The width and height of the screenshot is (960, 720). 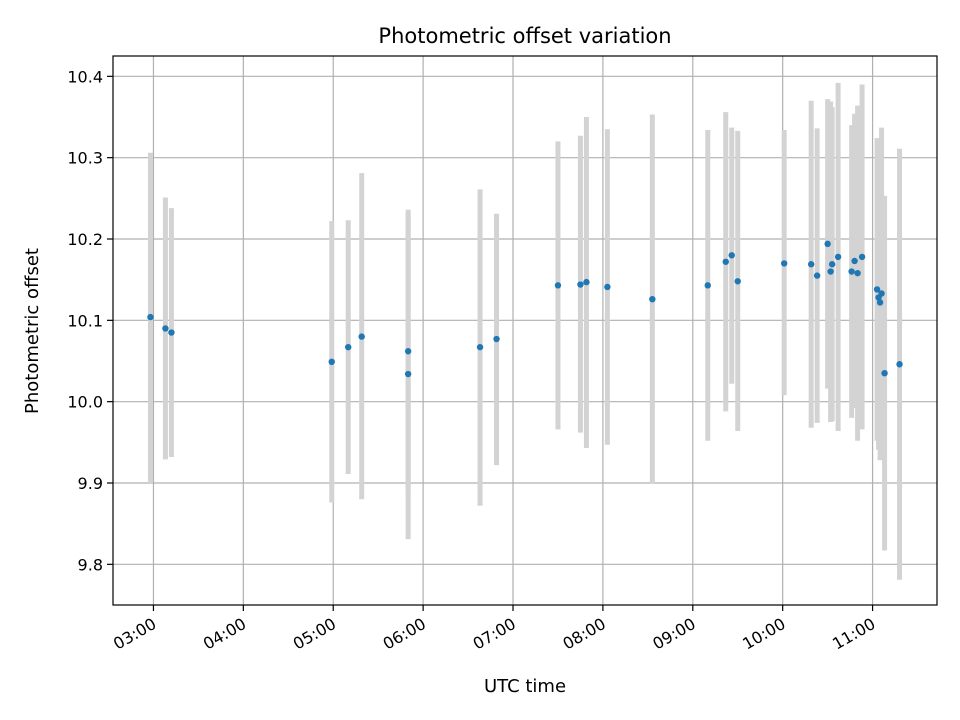 I want to click on x-axis-label: UTC time, so click(x=525, y=686).